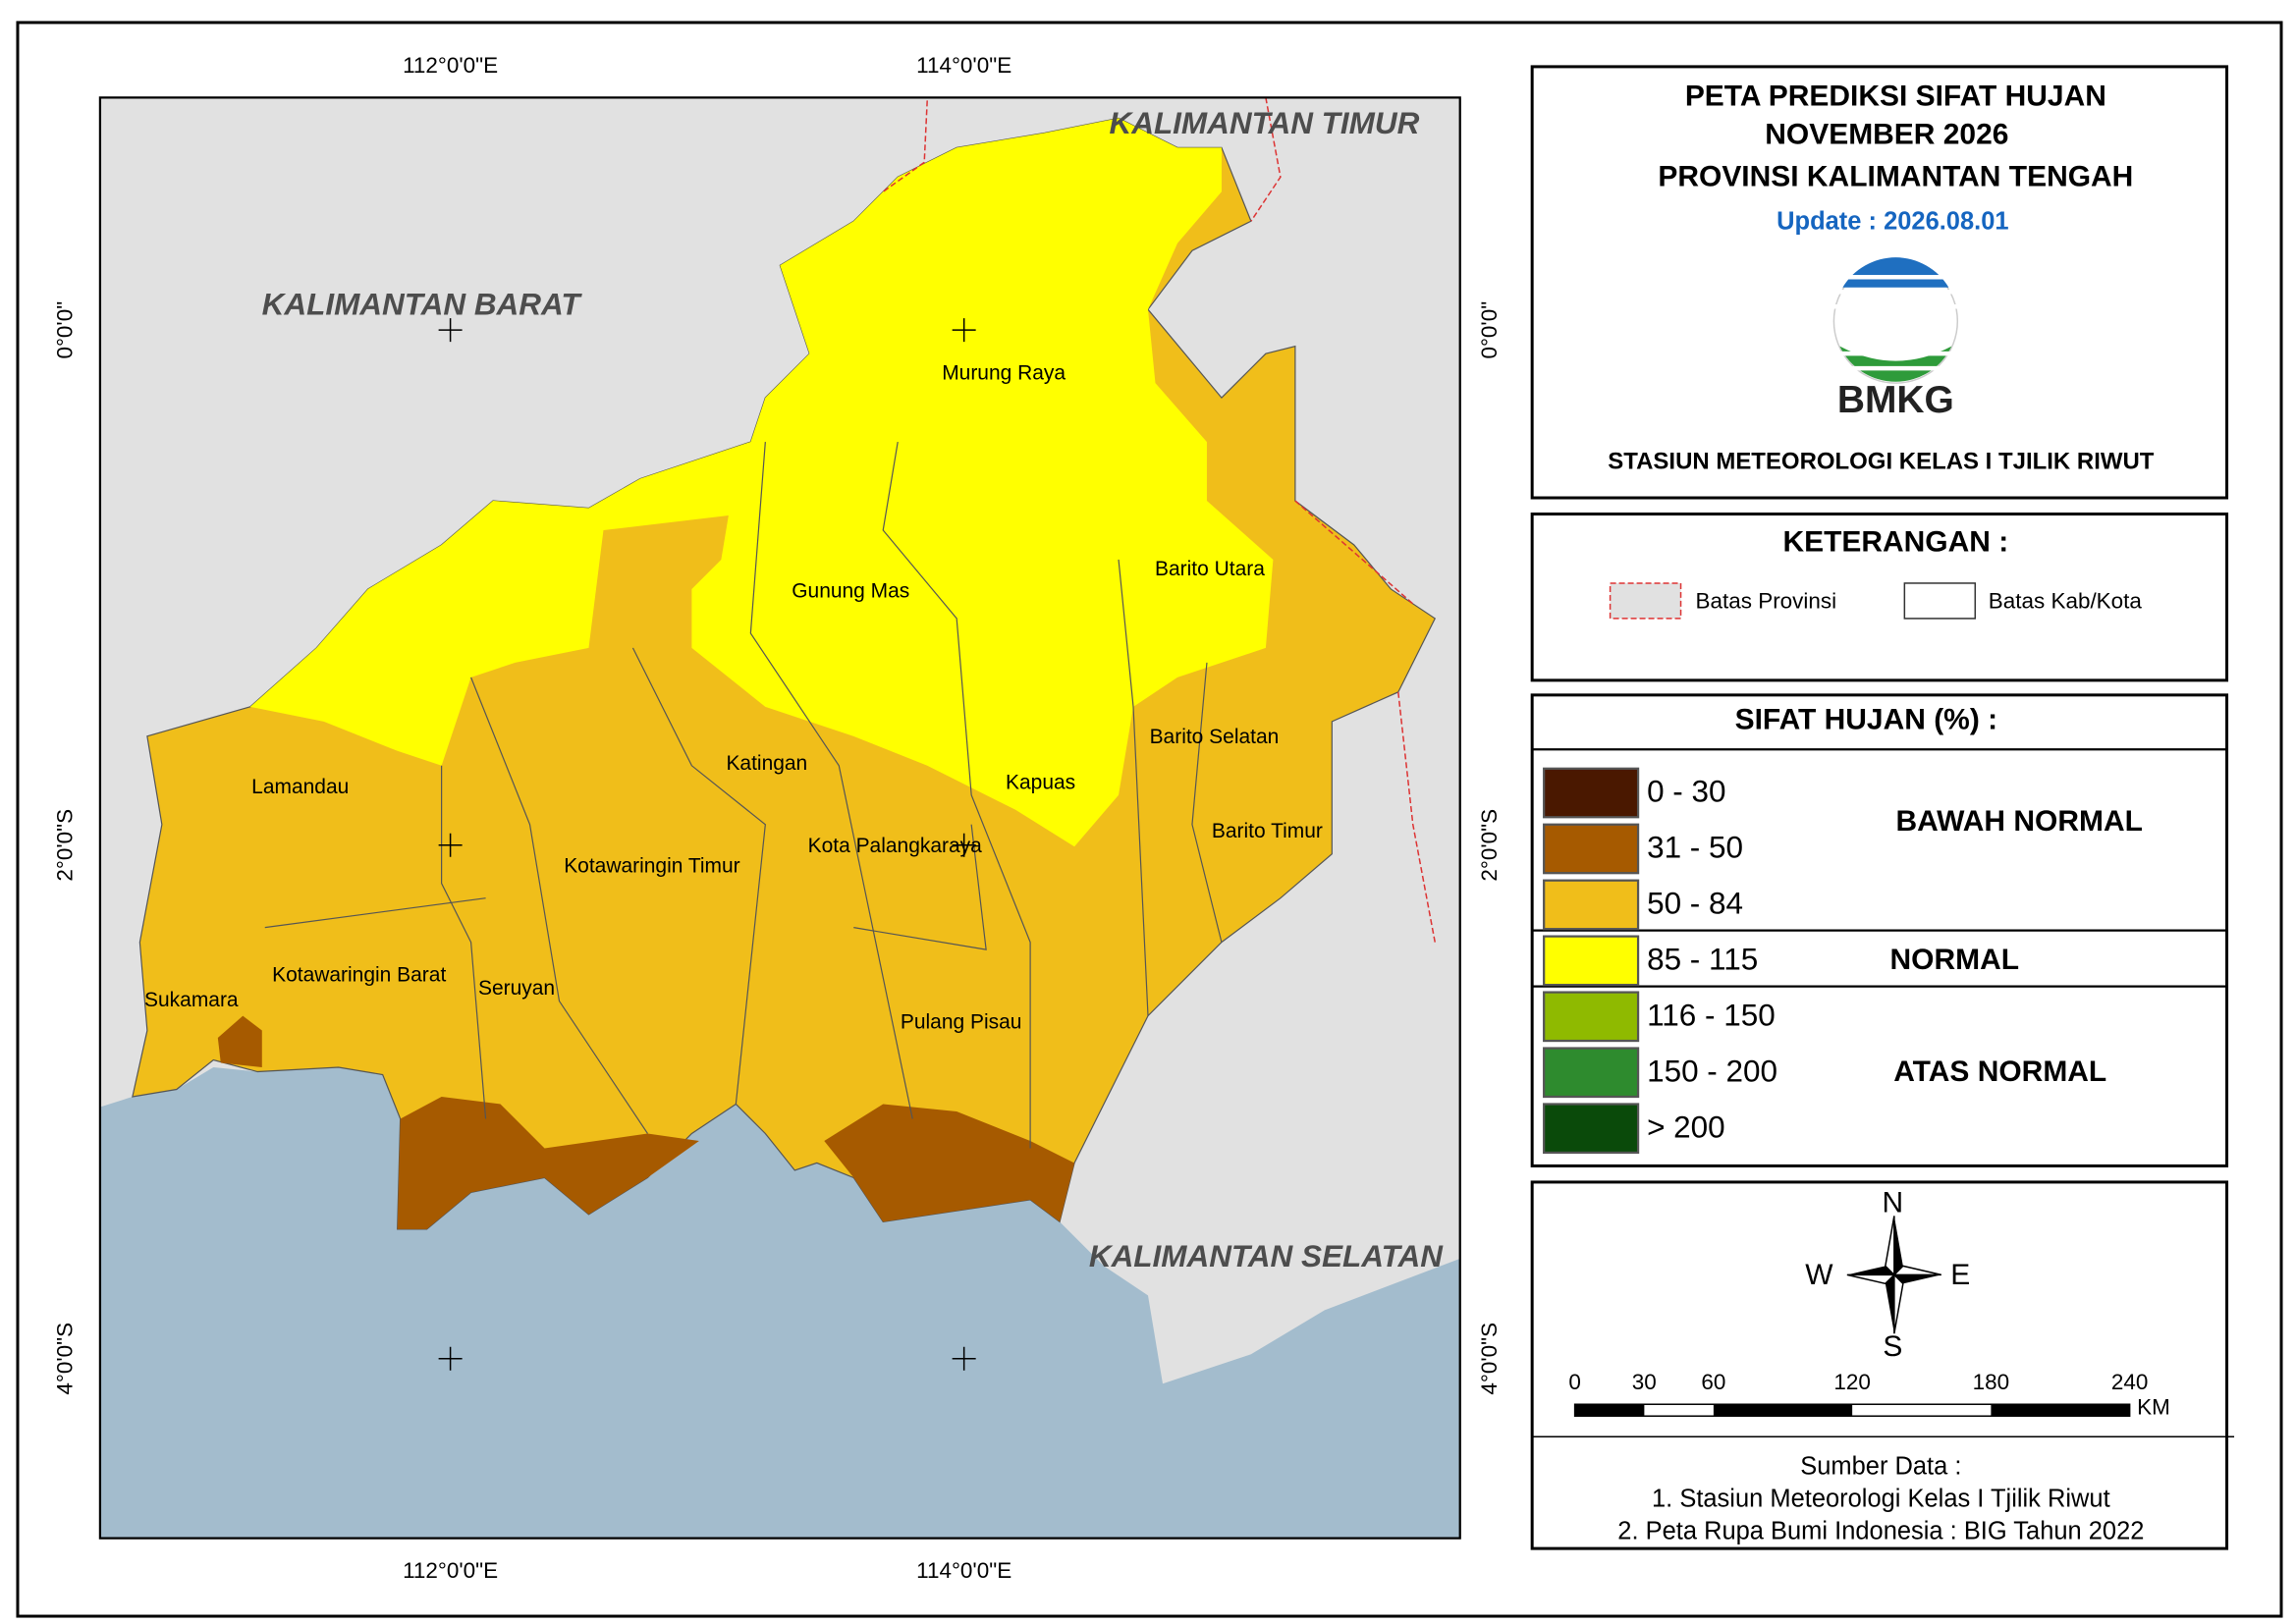 Image resolution: width=2296 pixels, height=1624 pixels. Describe the element at coordinates (651, 866) in the screenshot. I see `district-label: Kotawaringin Timur` at that location.